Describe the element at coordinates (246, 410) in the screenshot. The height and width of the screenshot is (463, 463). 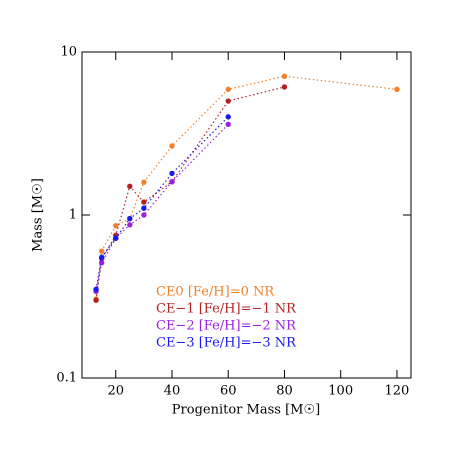
I see `x-axis-label: Progenitor Mass [M☉]` at that location.